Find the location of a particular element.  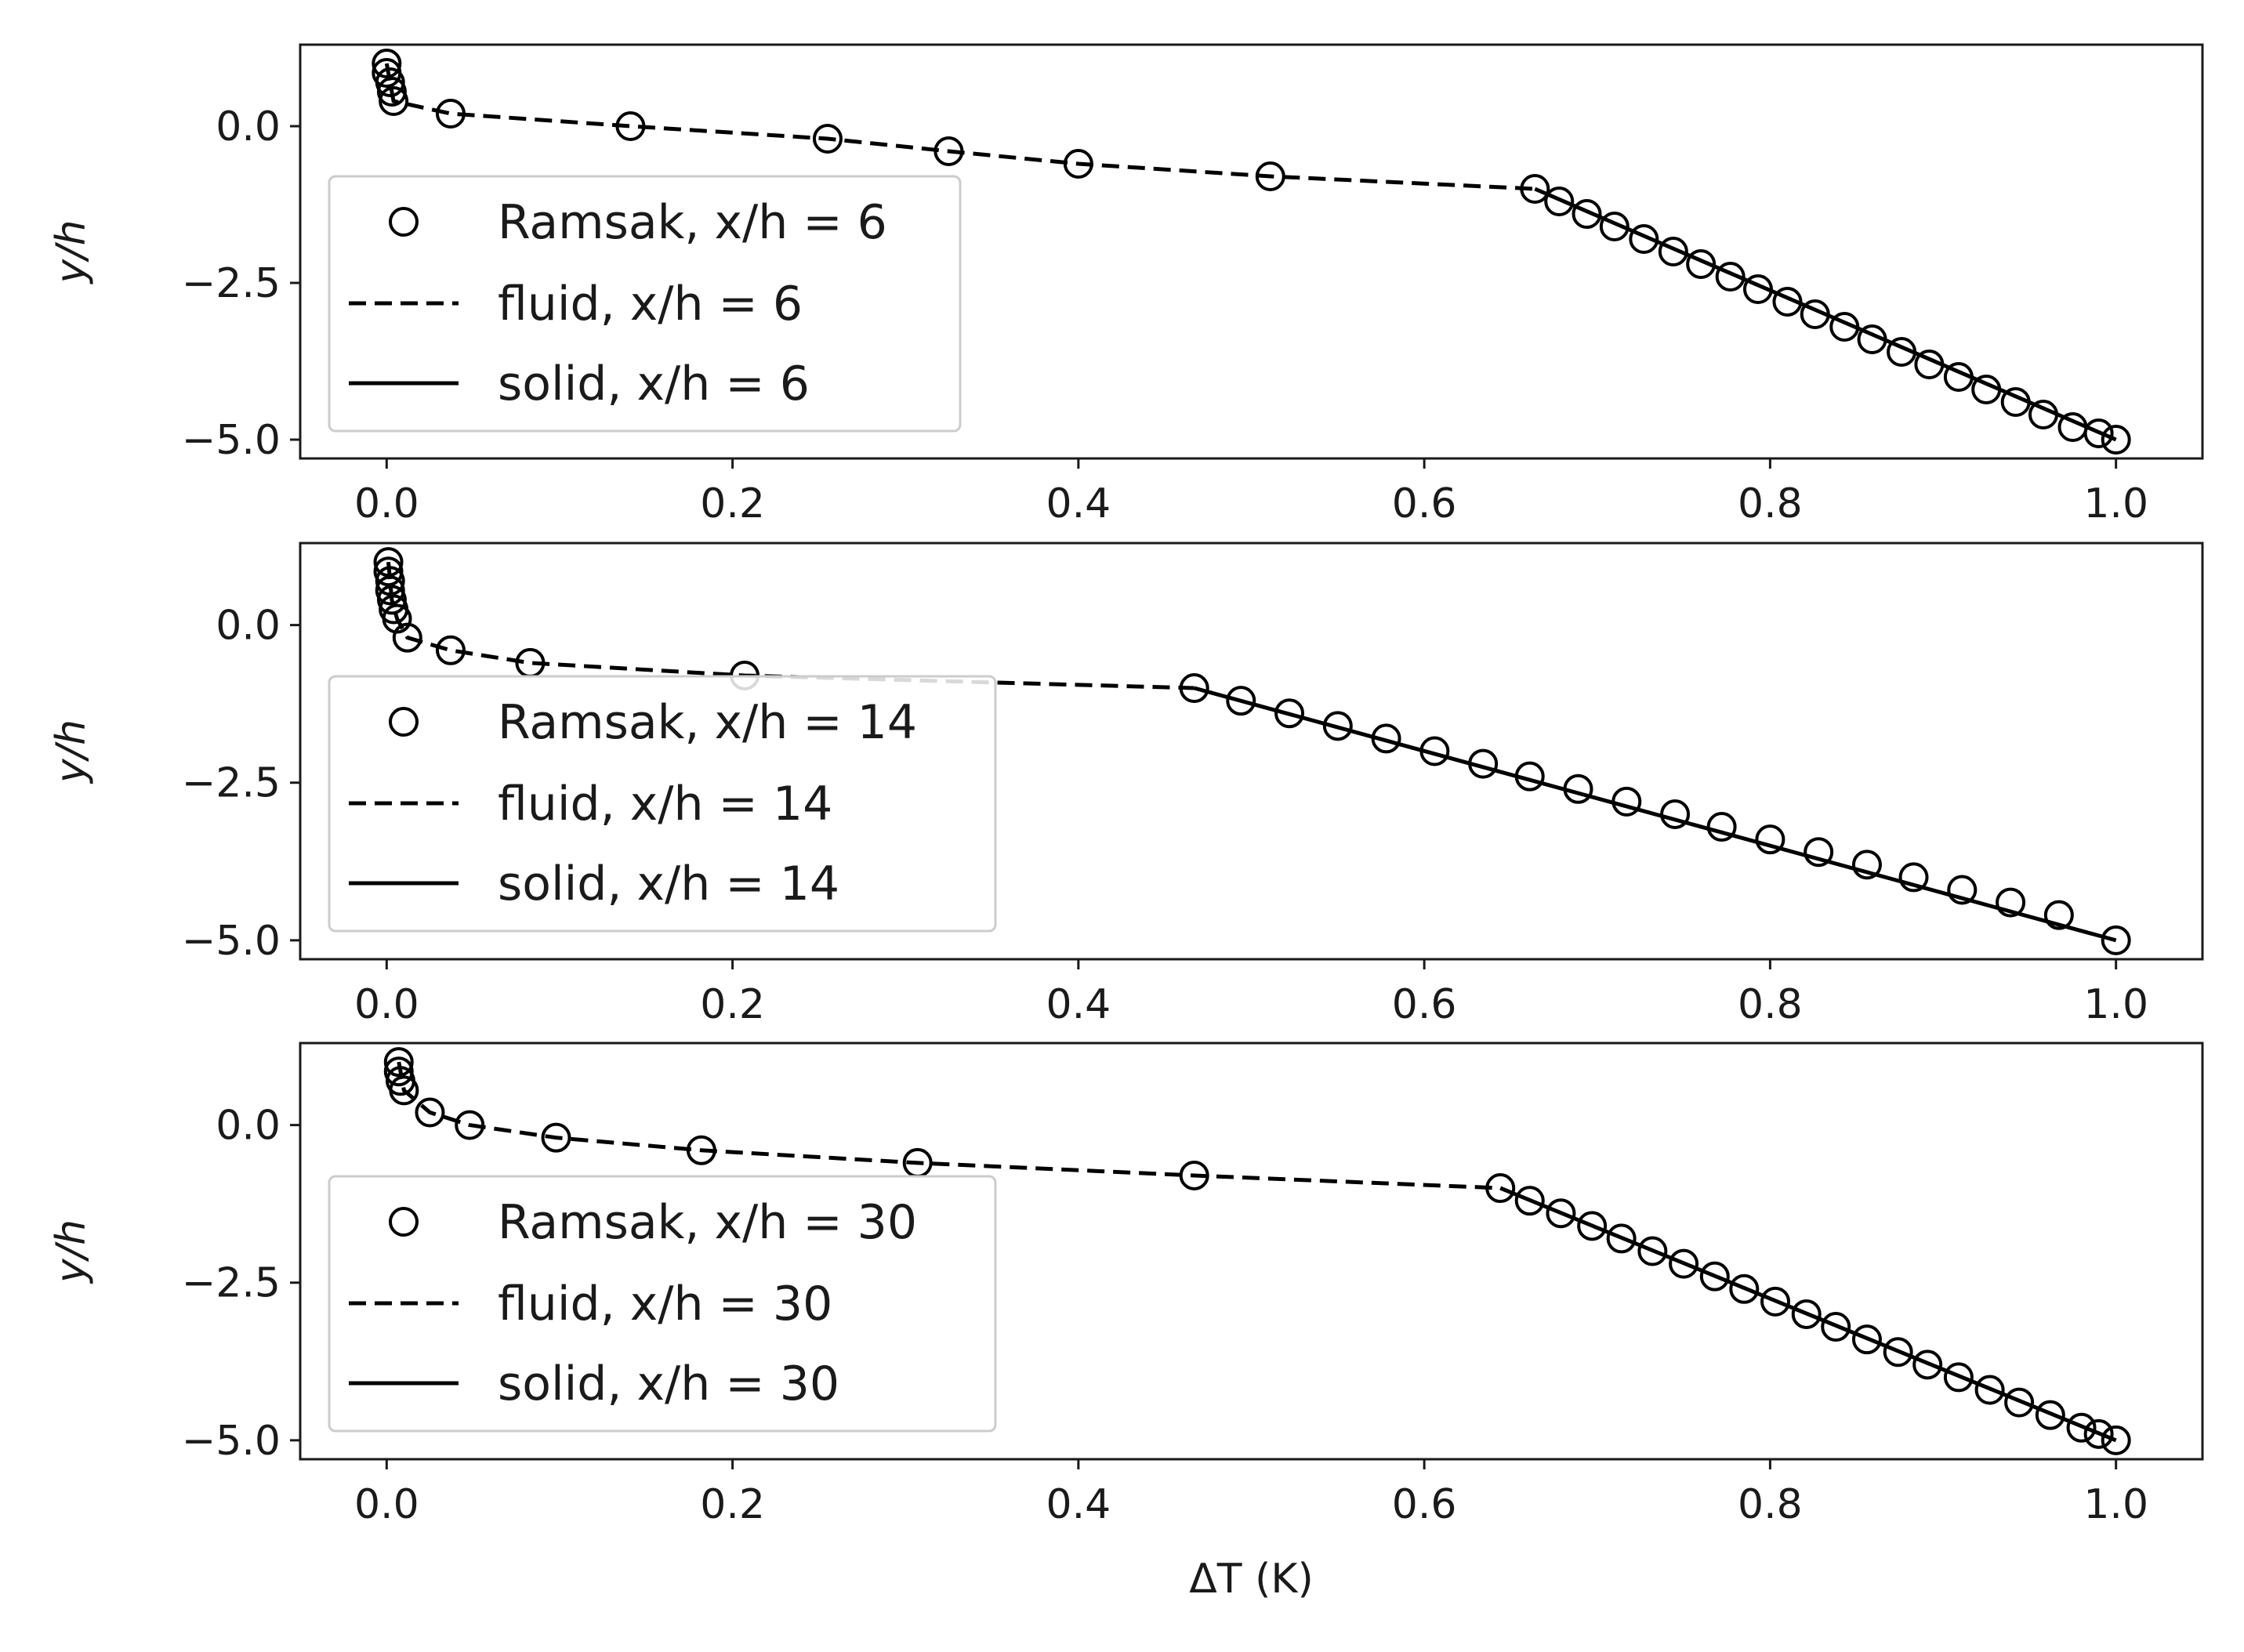

legend-entry: solid, x/h = 6 is located at coordinates (654, 384).